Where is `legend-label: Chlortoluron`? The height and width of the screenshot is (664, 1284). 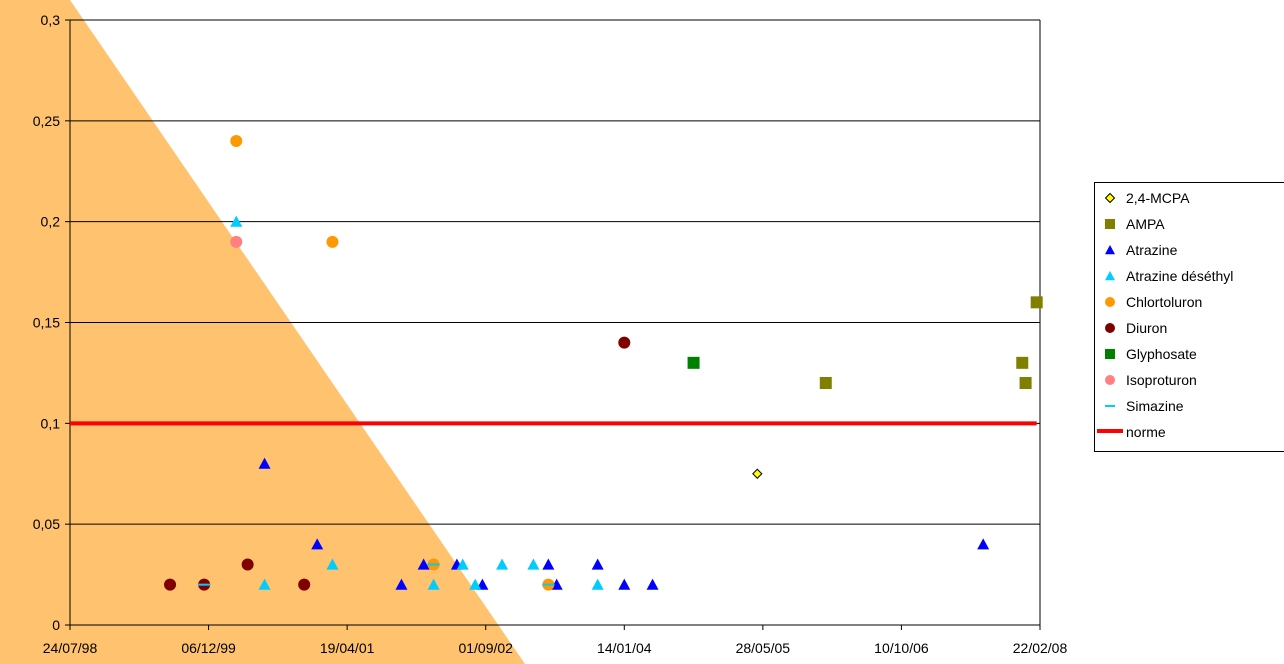 legend-label: Chlortoluron is located at coordinates (1164, 302).